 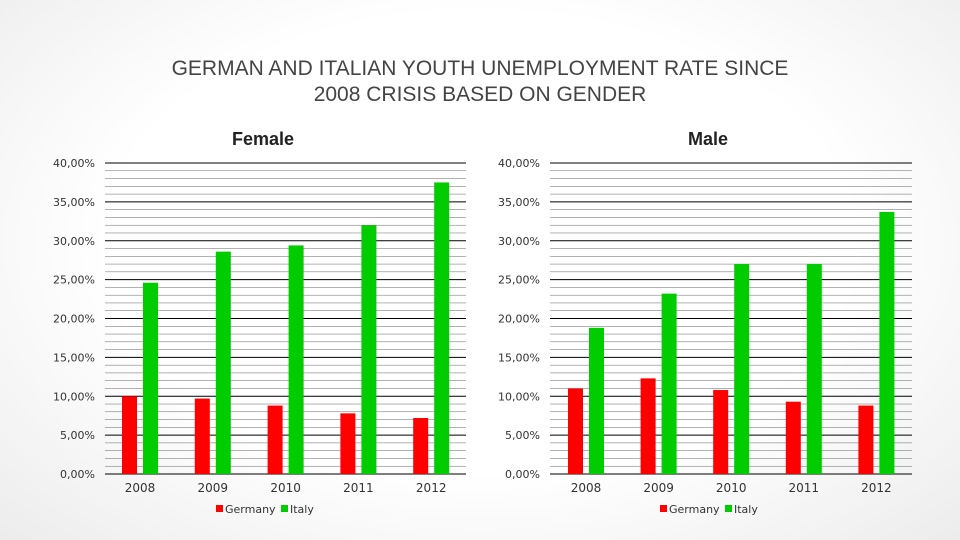 What do you see at coordinates (150, 378) in the screenshot?
I see `female-bar-italy-2008` at bounding box center [150, 378].